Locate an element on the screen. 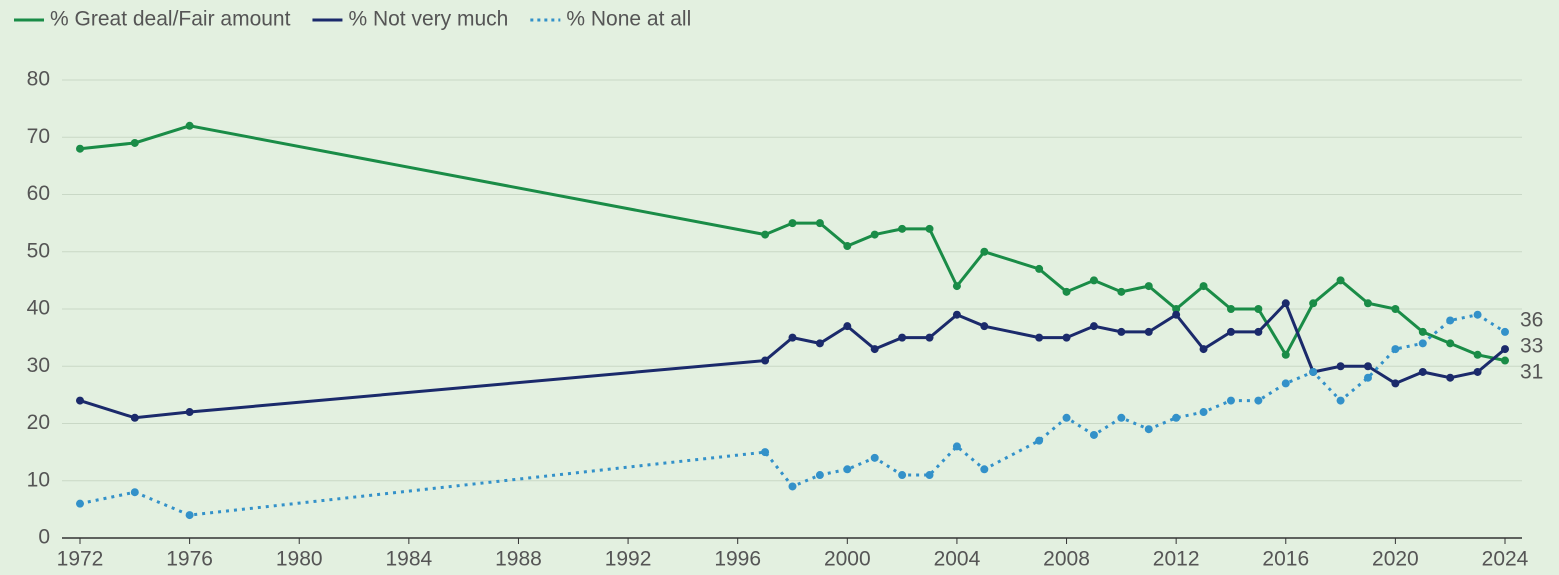 This screenshot has width=1559, height=575. x-tick-label: 1976 is located at coordinates (189, 559).